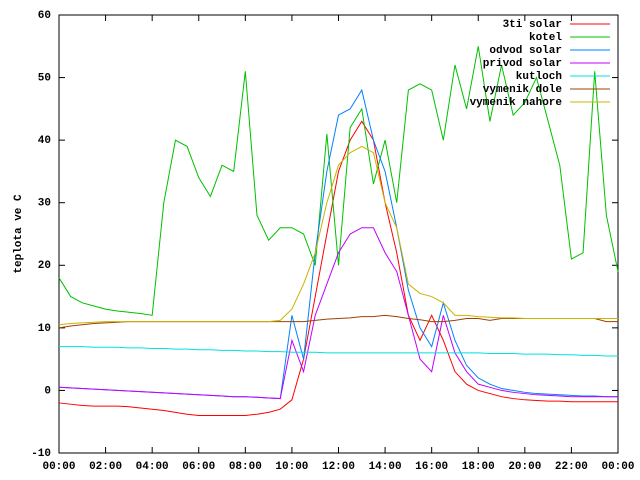 Image resolution: width=640 pixels, height=480 pixels. What do you see at coordinates (44, 204) in the screenshot?
I see `y-tick-label: 30` at bounding box center [44, 204].